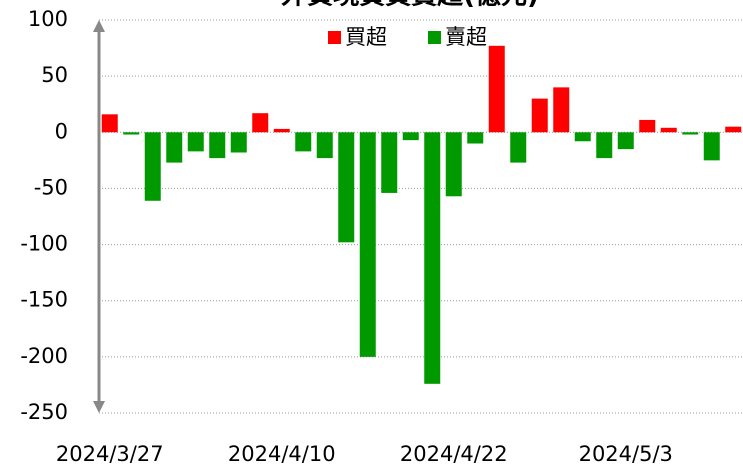 The height and width of the screenshot is (468, 743). What do you see at coordinates (44, 244) in the screenshot?
I see `y-tick-label: -100` at bounding box center [44, 244].